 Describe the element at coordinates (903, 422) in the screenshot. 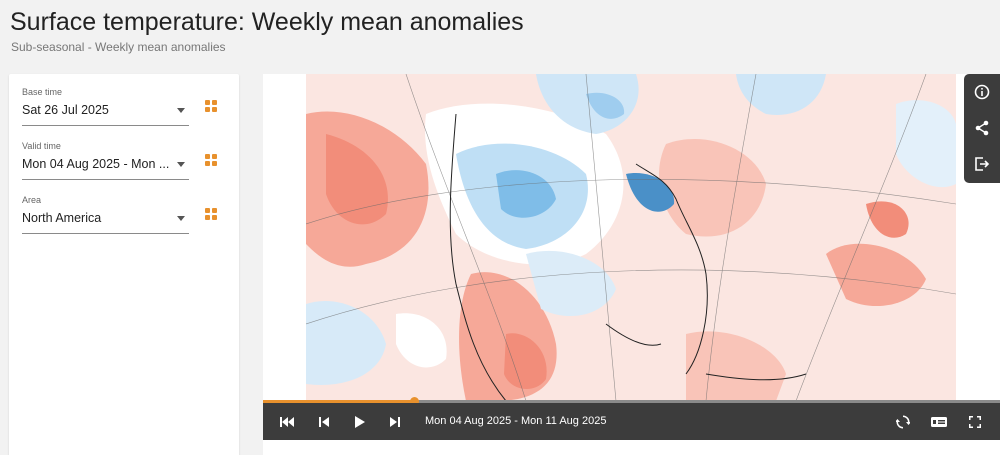

I see `loop-icon` at that location.